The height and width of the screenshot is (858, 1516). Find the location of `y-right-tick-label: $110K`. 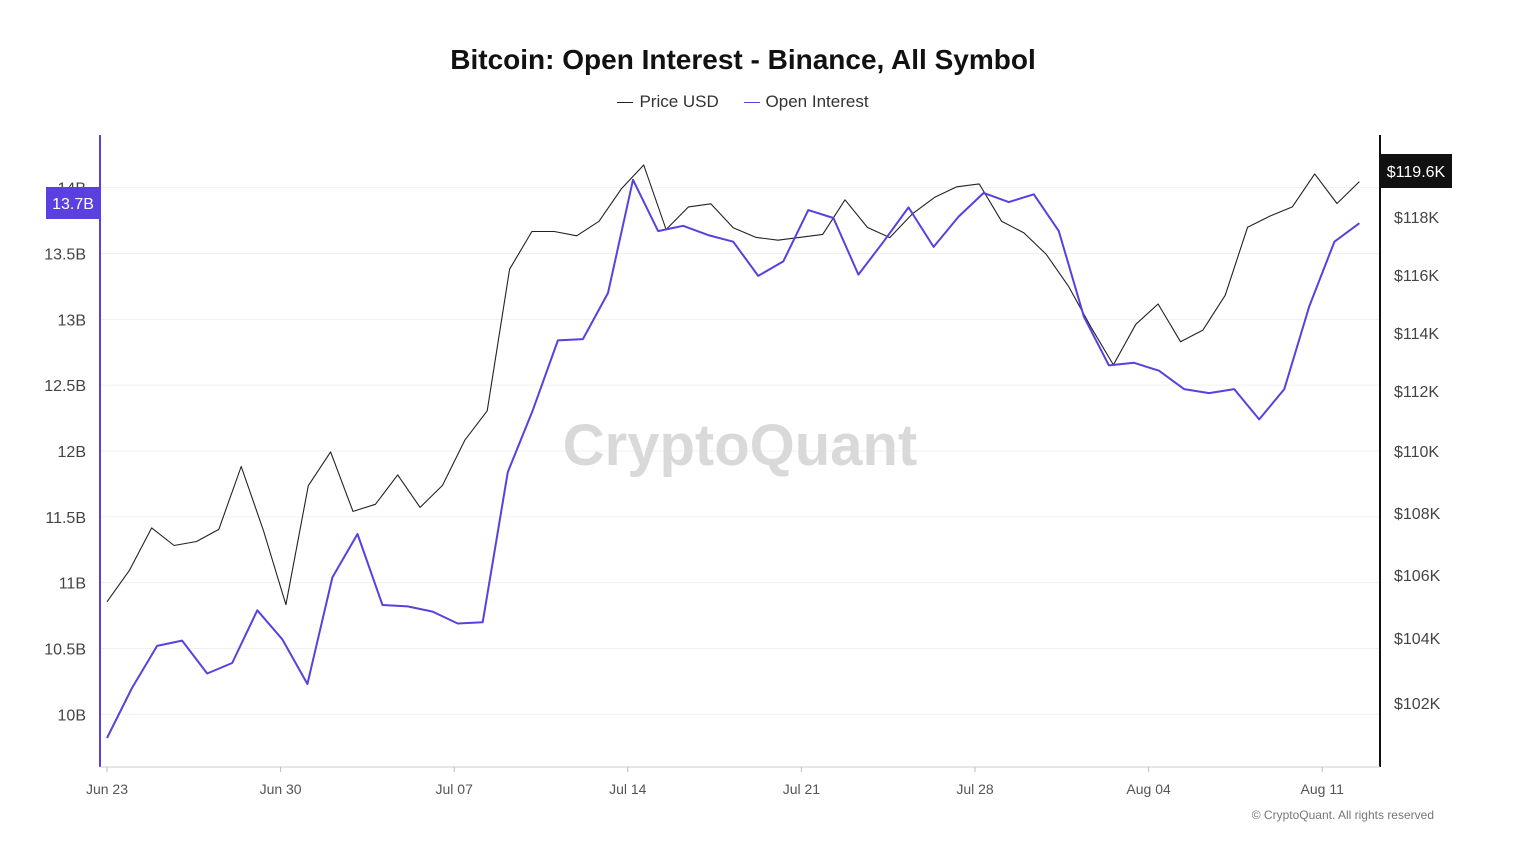

y-right-tick-label: $110K is located at coordinates (1416, 452).